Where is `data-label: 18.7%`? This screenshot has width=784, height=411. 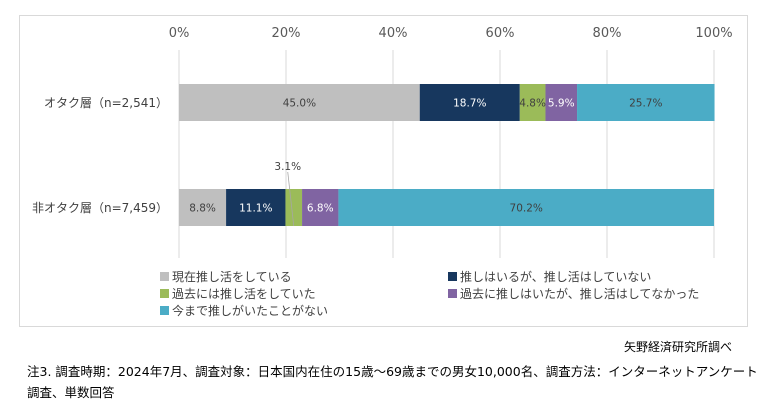
data-label: 18.7% is located at coordinates (469, 104).